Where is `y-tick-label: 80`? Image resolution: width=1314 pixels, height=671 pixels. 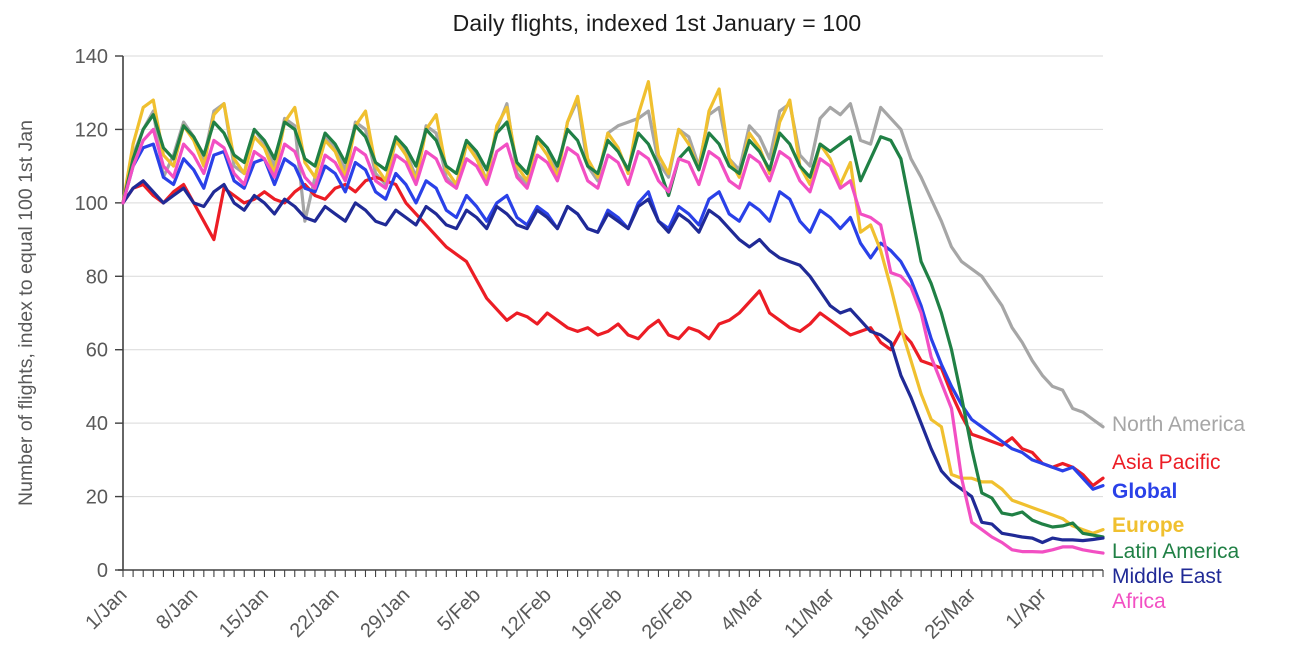 y-tick-label: 80 is located at coordinates (97, 277).